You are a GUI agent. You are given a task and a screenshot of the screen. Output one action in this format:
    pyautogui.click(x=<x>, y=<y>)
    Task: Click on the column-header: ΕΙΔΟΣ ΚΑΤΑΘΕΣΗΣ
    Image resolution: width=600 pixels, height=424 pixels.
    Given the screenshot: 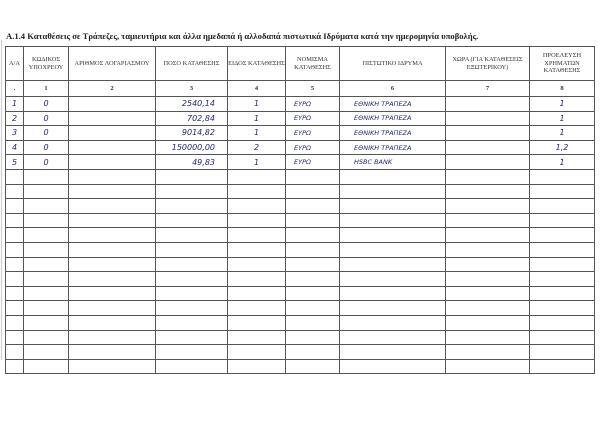 What is the action you would take?
    pyautogui.click(x=256, y=63)
    